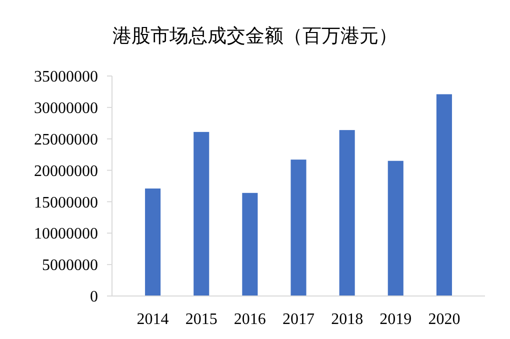 The image size is (510, 339). Describe the element at coordinates (66, 171) in the screenshot. I see `y-tick-label: 20000000` at that location.